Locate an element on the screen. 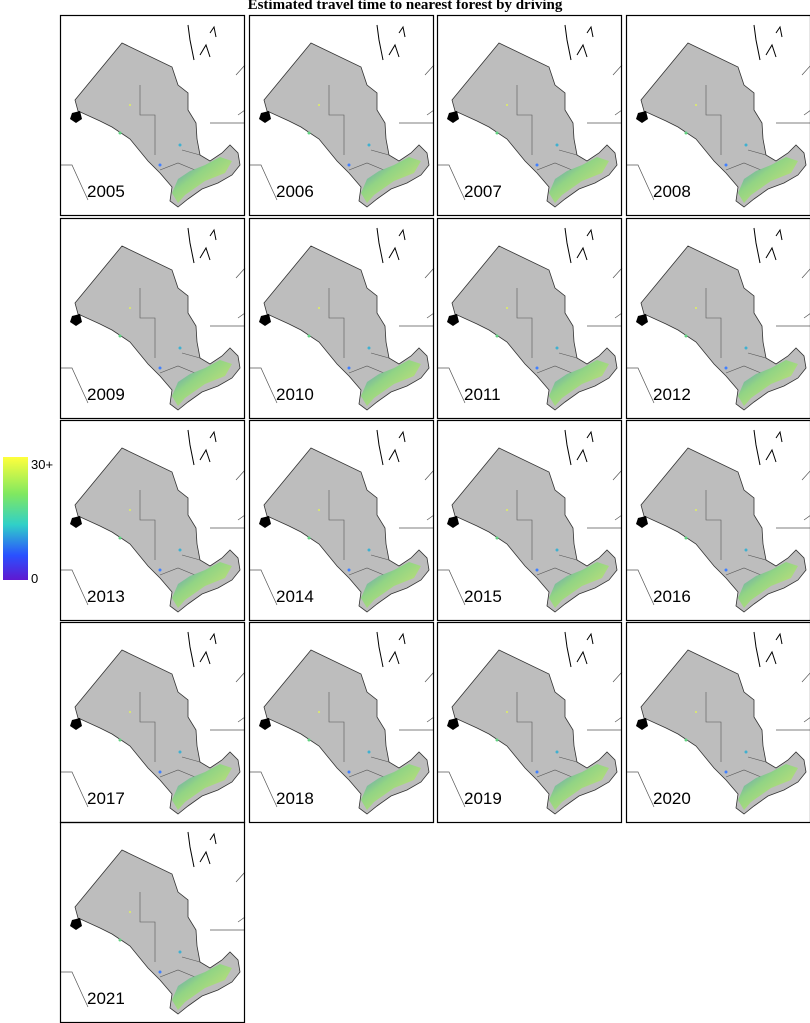 Image resolution: width=810 pixels, height=1023 pixels. map-panel: 2005 is located at coordinates (152, 115).